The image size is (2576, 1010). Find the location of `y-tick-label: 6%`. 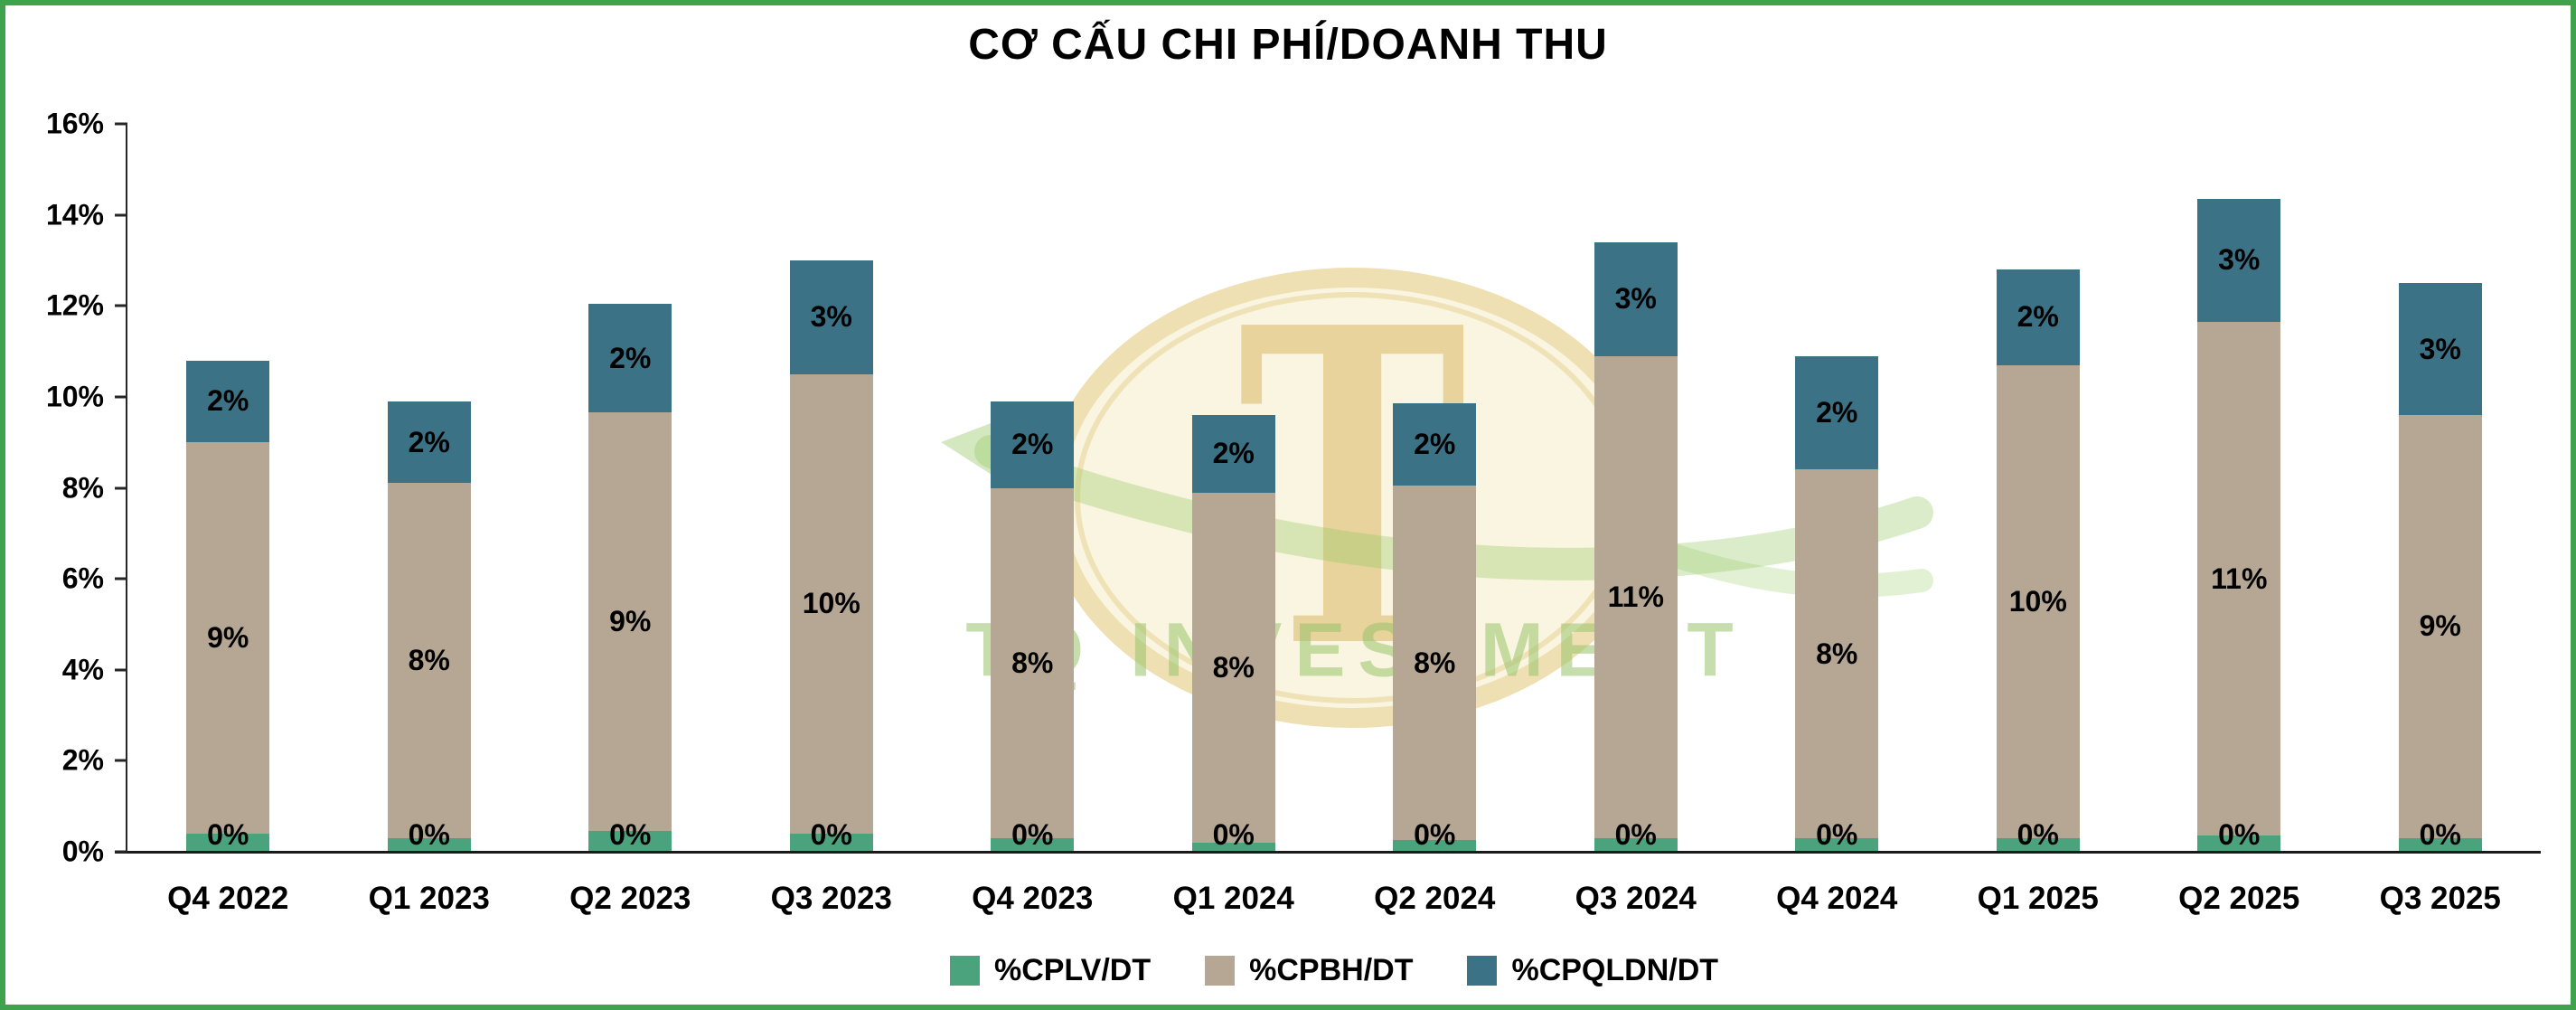

y-tick-label: 6% is located at coordinates (82, 578).